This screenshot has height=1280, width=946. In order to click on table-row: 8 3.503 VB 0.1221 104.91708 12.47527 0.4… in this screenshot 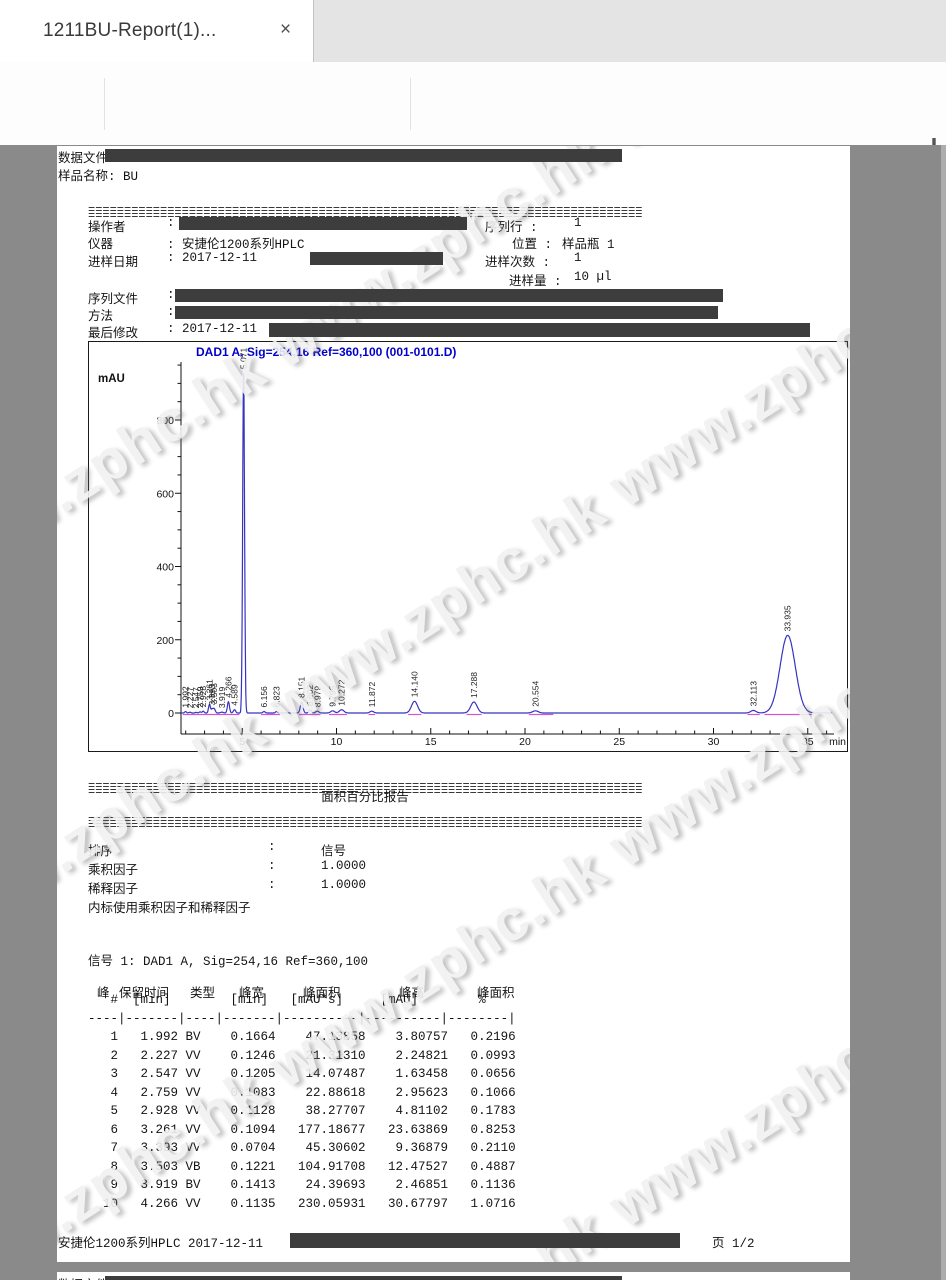, I will do `click(302, 1166)`.